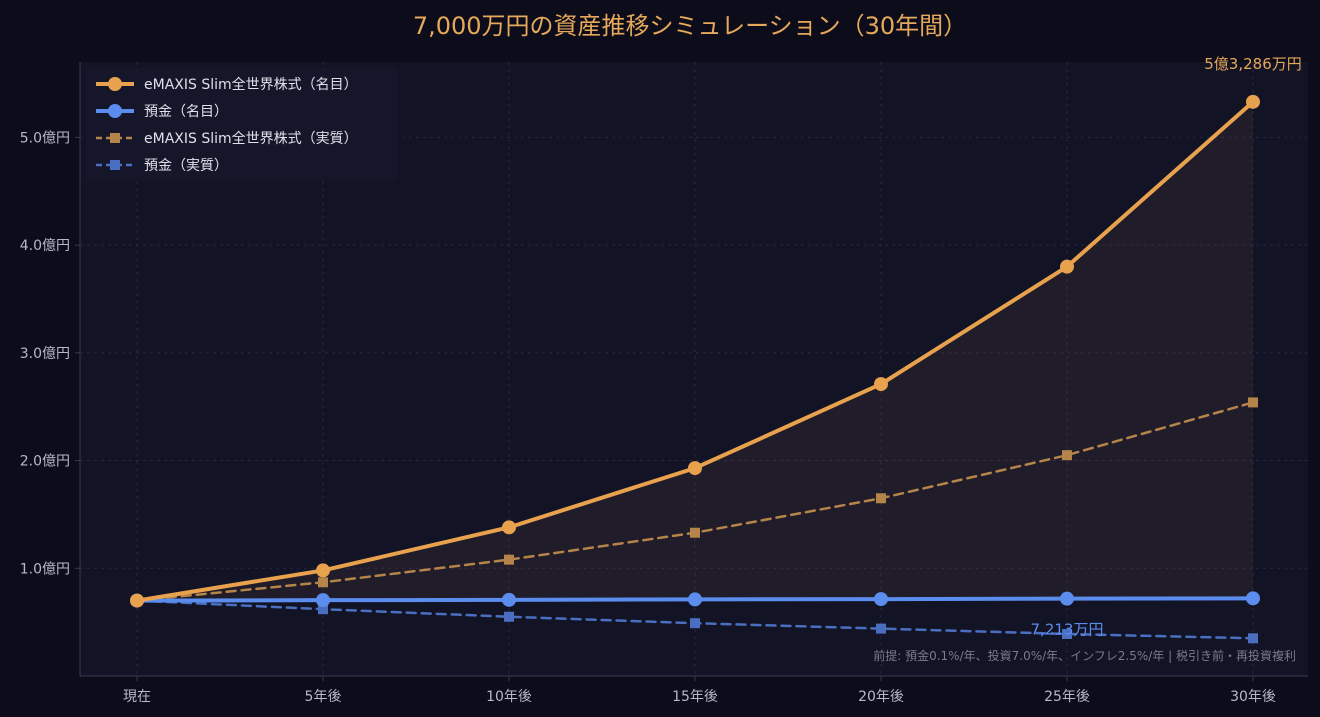  I want to click on legend-item: 預金（実質）, so click(162, 166).